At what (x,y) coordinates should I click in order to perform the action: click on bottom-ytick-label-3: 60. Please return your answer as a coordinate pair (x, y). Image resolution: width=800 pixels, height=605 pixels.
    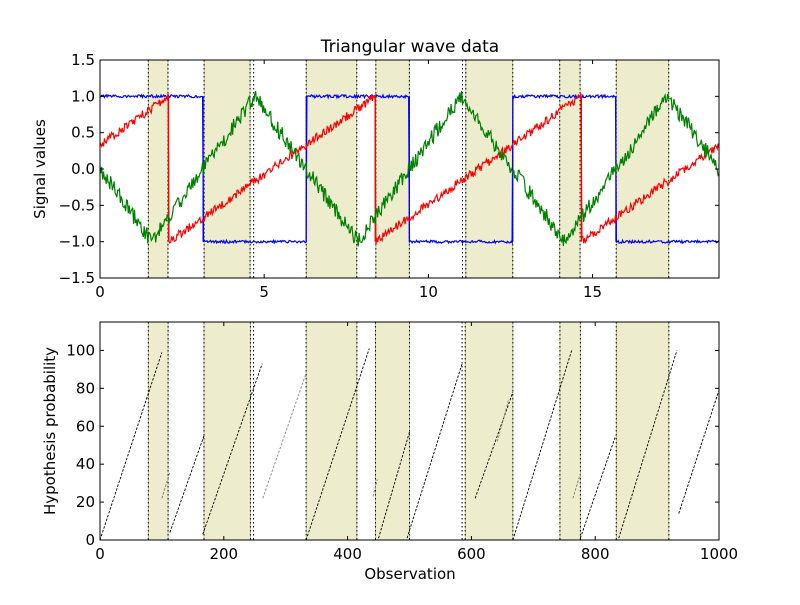
    Looking at the image, I should click on (85, 426).